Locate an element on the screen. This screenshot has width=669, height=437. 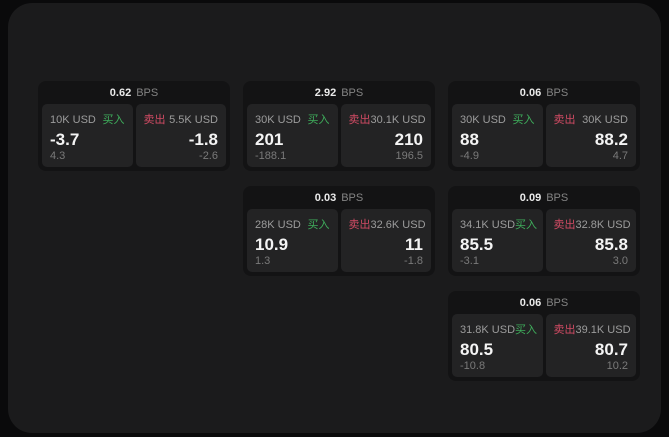
bps-value: 0.03 is located at coordinates (325, 197).